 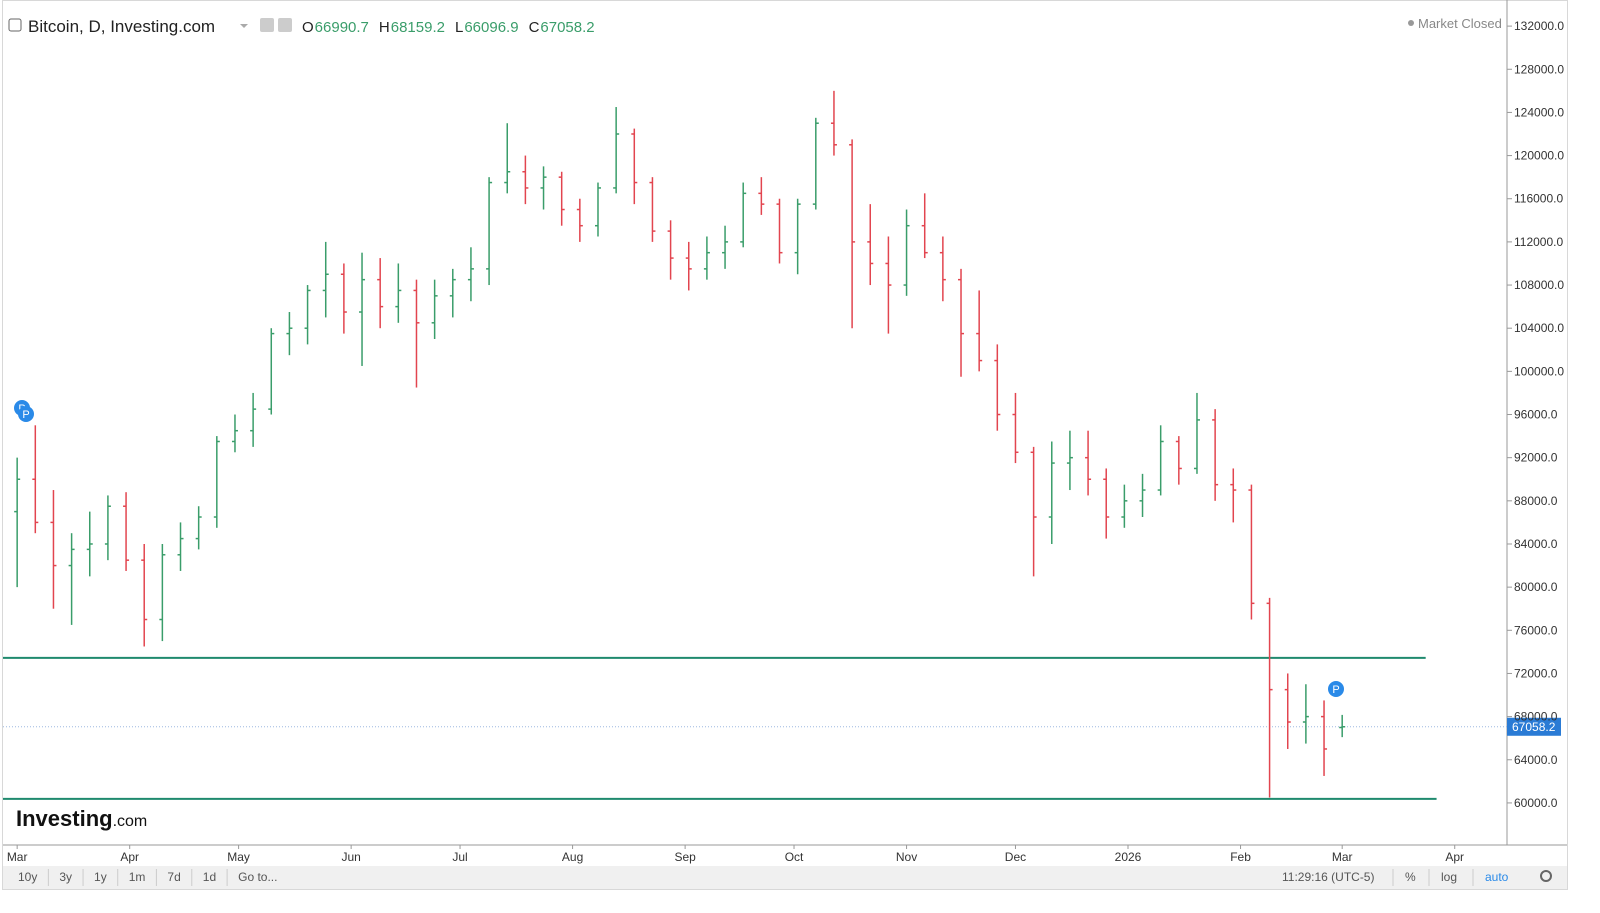 What do you see at coordinates (1128, 857) in the screenshot?
I see `x-tick-label: 2026` at bounding box center [1128, 857].